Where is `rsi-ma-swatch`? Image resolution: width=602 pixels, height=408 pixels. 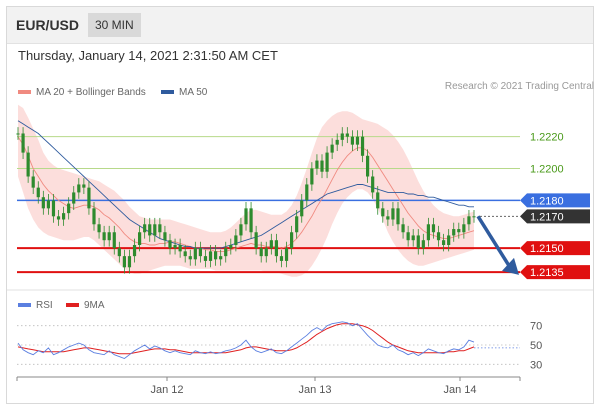 rsi-ma-swatch is located at coordinates (72, 305).